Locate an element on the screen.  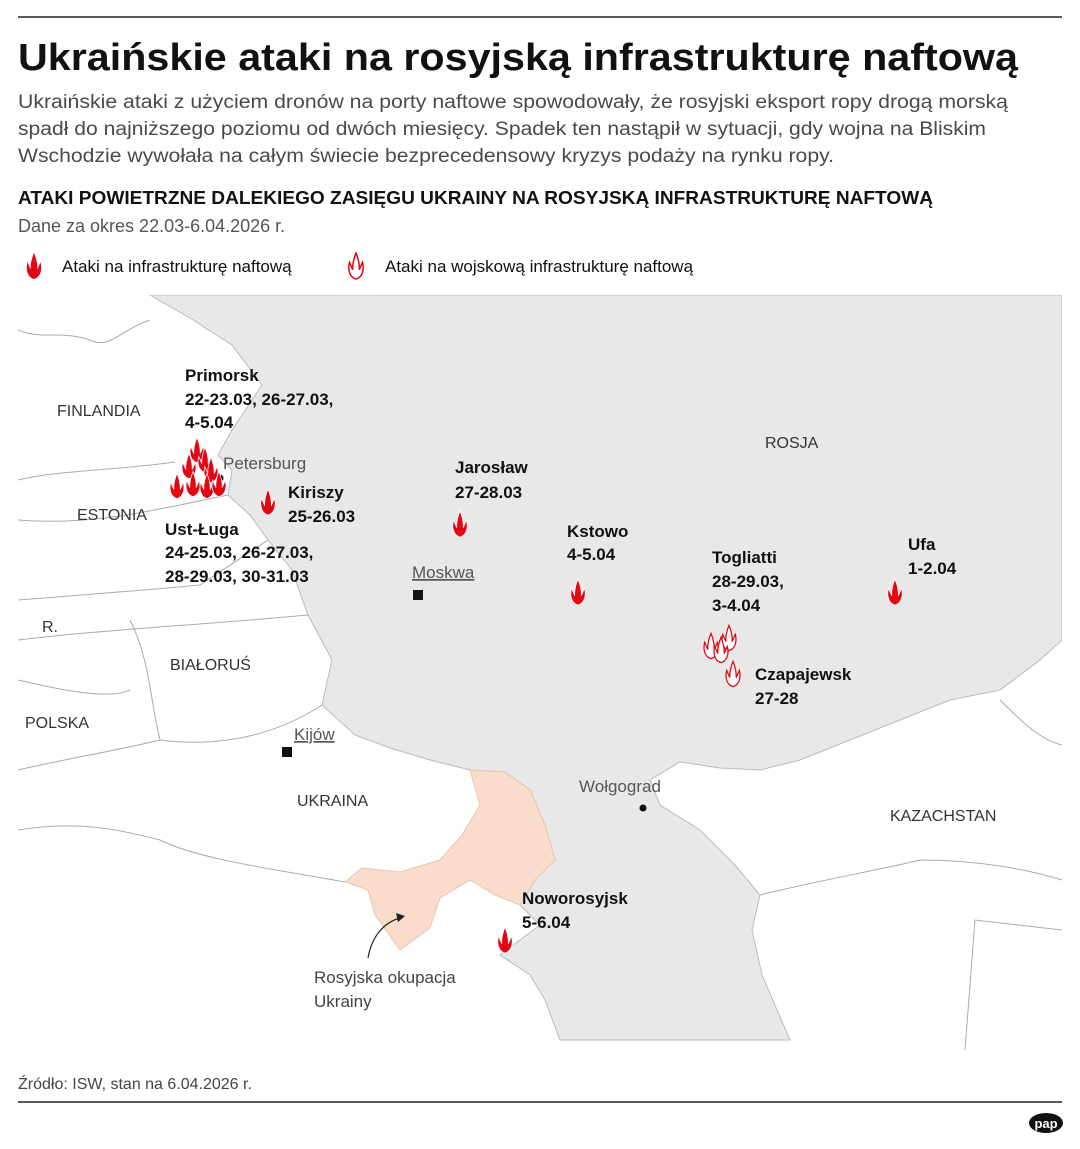
logo: pap is located at coordinates (1045, 1123).